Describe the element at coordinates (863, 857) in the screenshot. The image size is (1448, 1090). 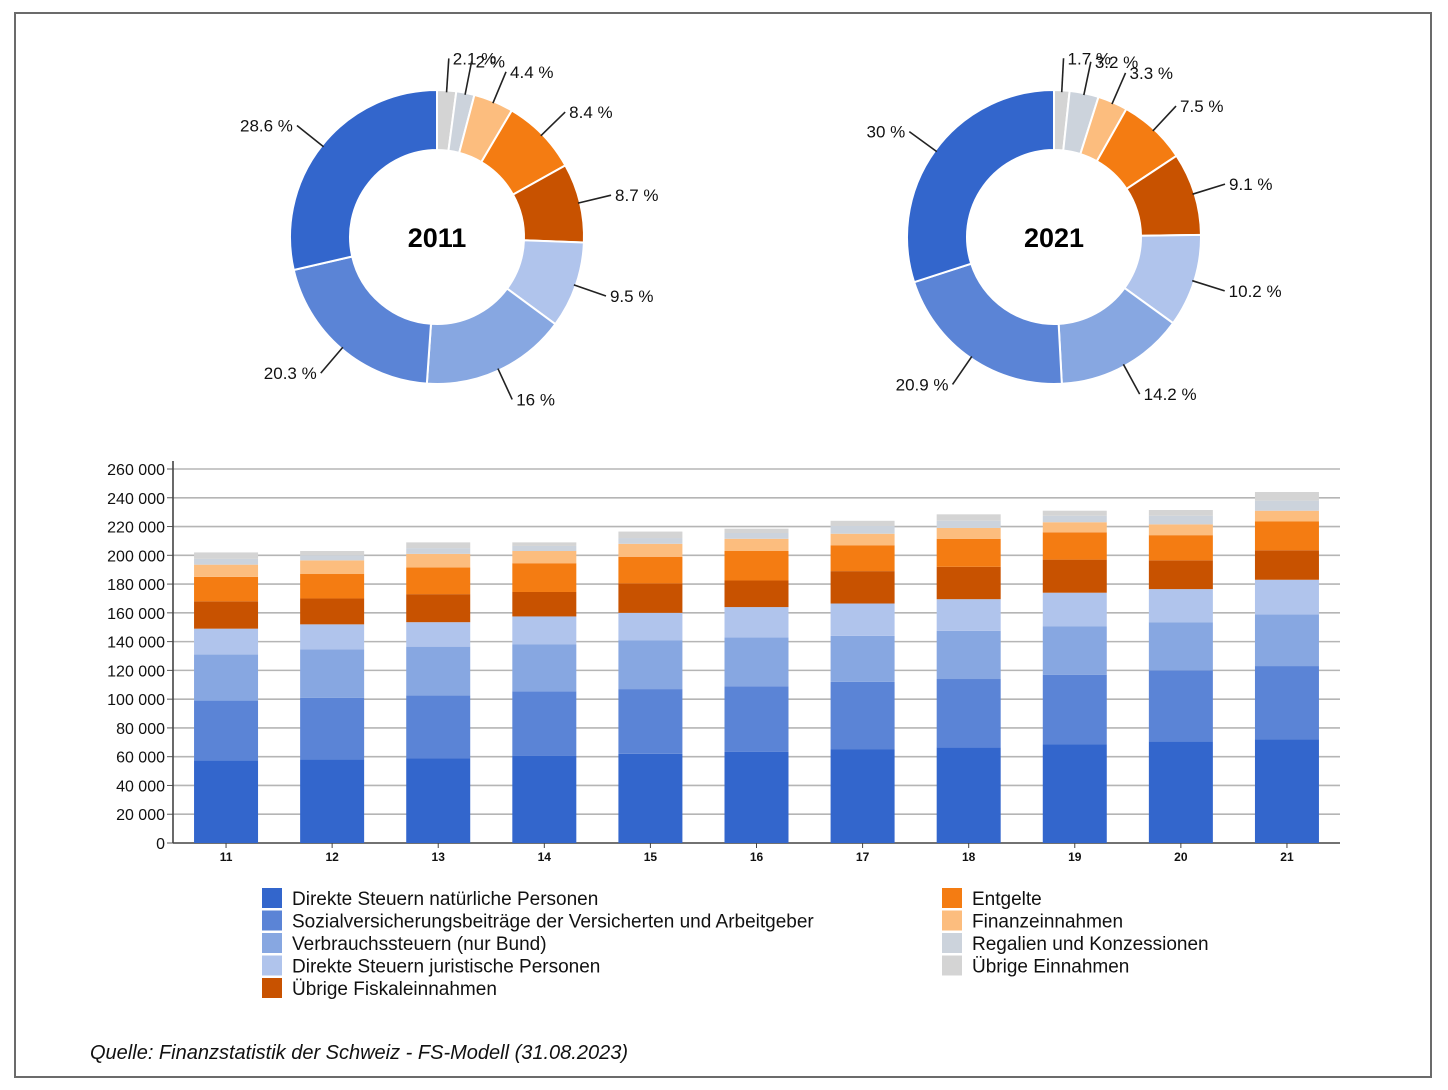
I see `x-tick-label: 17` at that location.